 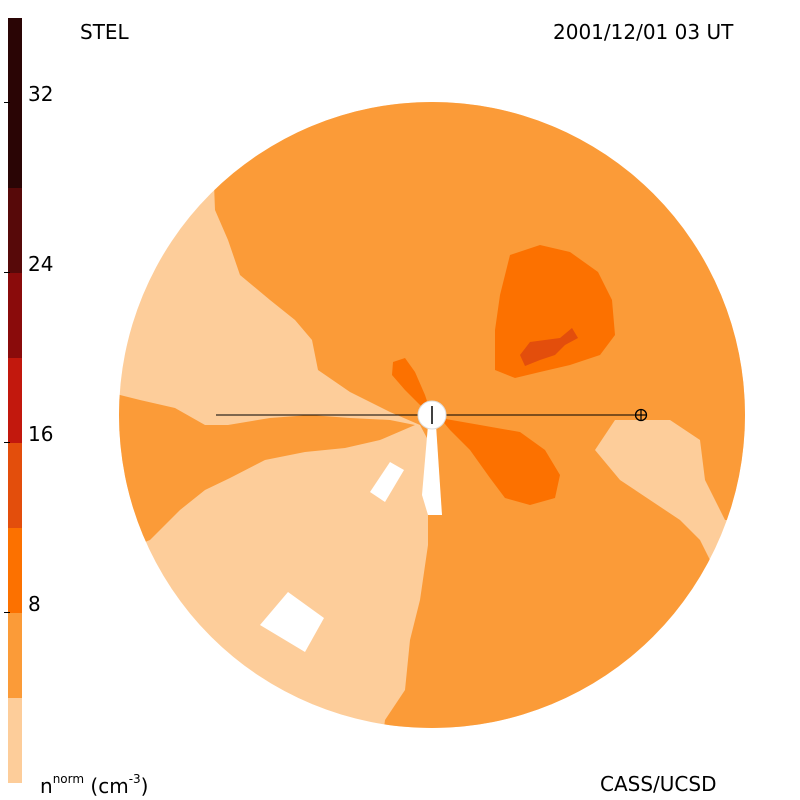 I want to click on colorbar-tick-label-8: 8, so click(x=34, y=604).